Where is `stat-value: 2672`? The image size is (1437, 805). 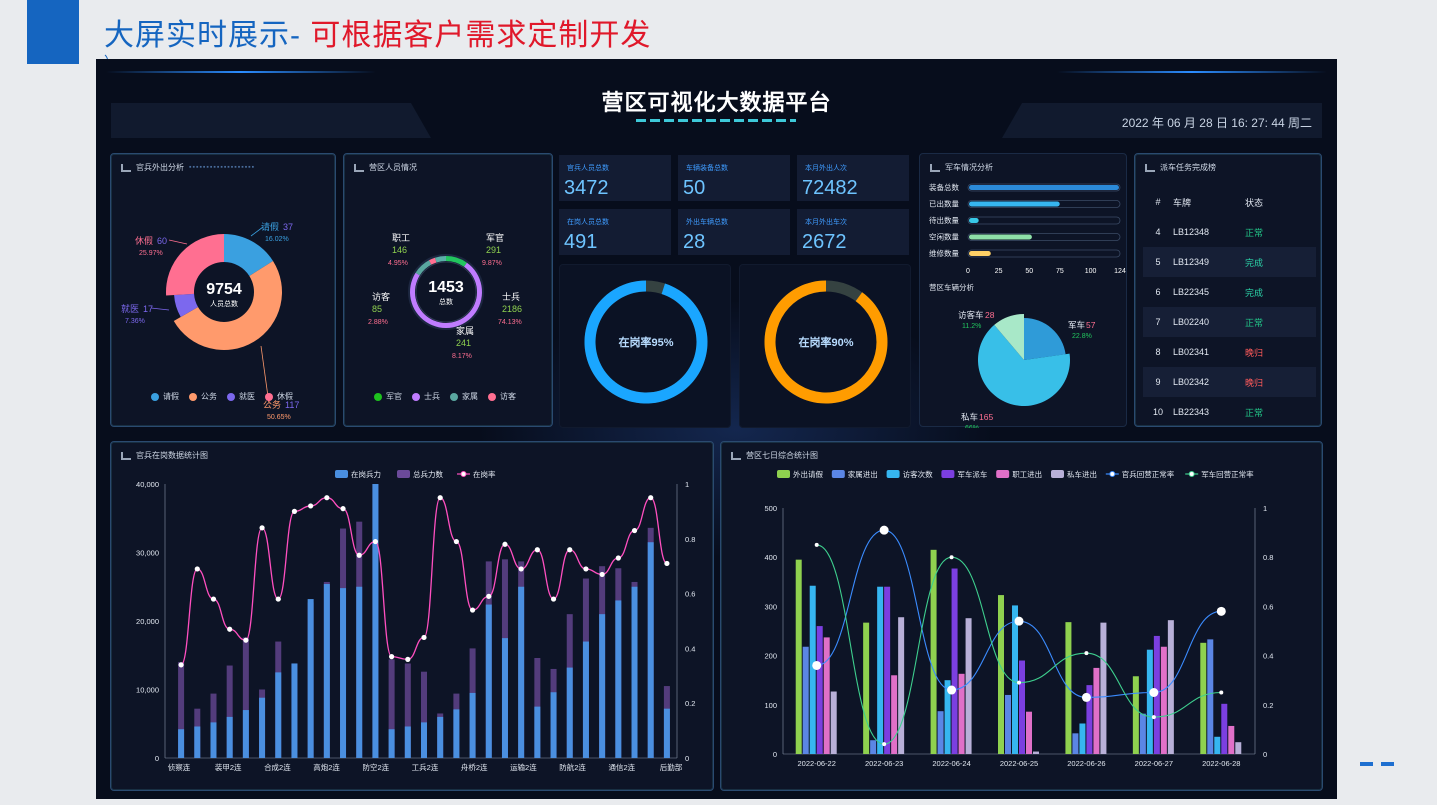
stat-value: 2672 is located at coordinates (824, 242).